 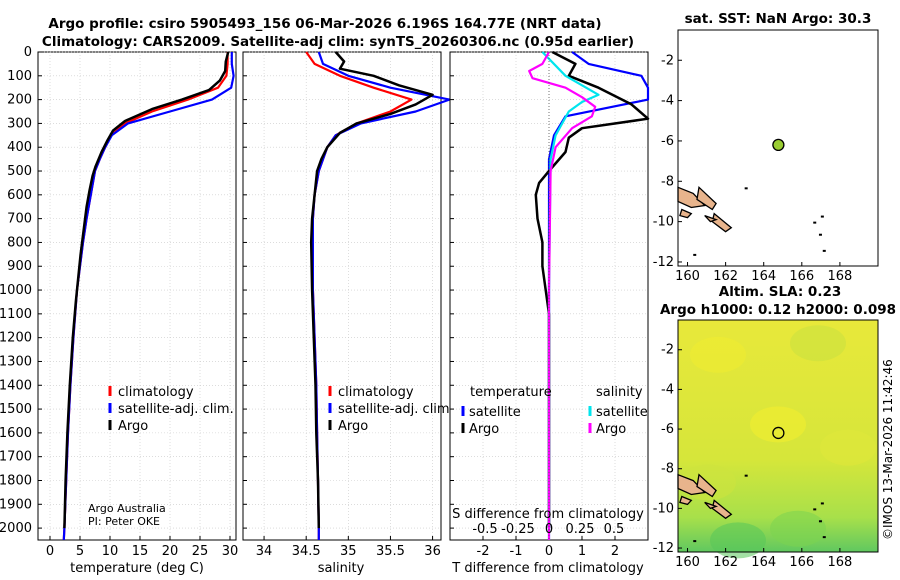 I want to click on s-tick-label: -0.5, so click(x=484, y=529).